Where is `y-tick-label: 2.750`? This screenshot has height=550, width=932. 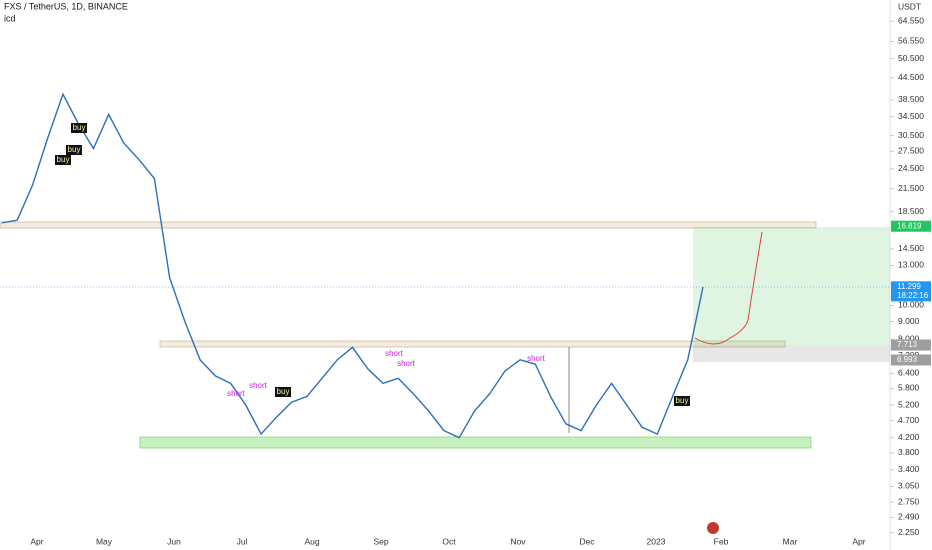
y-tick-label: 2.750 is located at coordinates (909, 501).